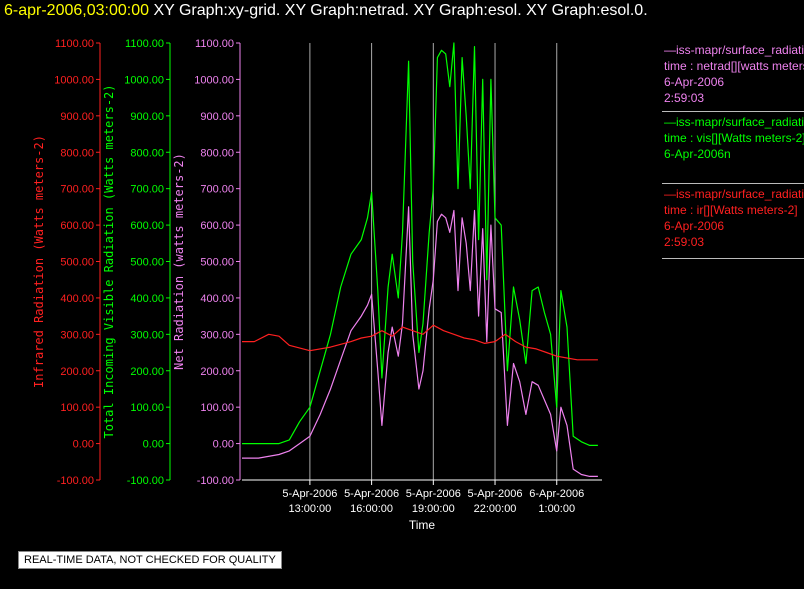  I want to click on y-axis-label: Infrared Radiation (Watts meters-2), so click(39, 261).